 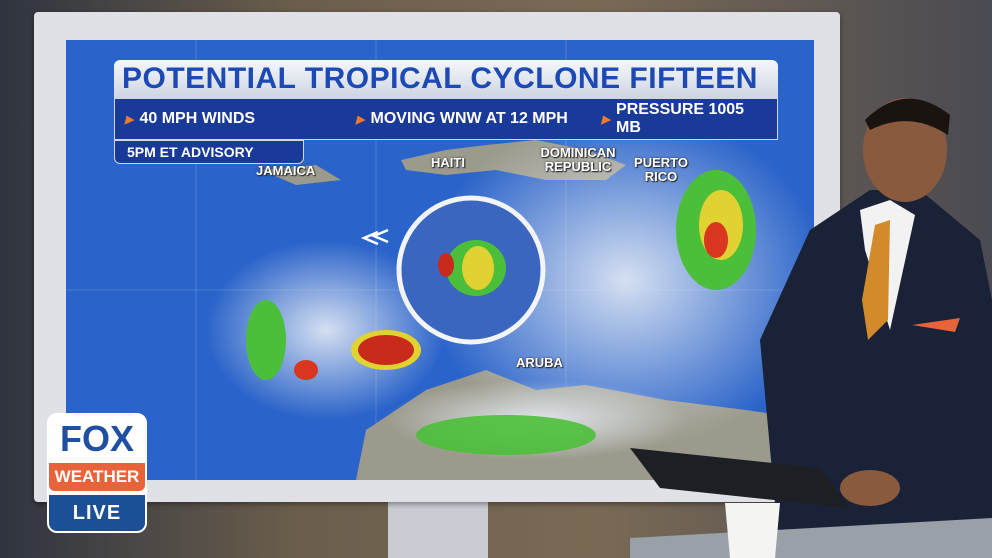 I want to click on label-jamaica: JAMAICA, so click(x=286, y=170).